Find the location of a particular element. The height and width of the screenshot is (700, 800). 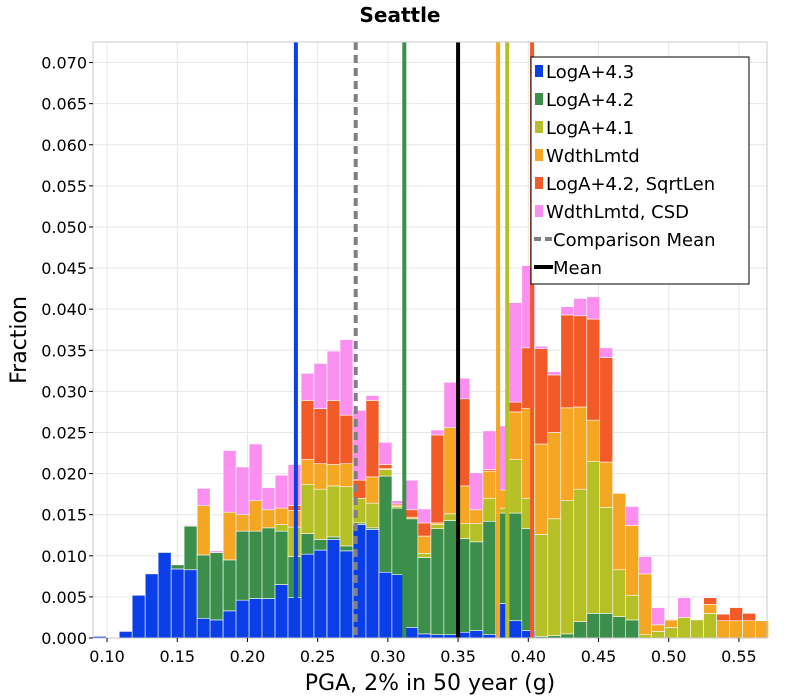

x-axis-ticks: 0.10 0.15 0.20 0.25 0.30 0.35 0.40 0.45 0.50 0.55 is located at coordinates (423, 652).